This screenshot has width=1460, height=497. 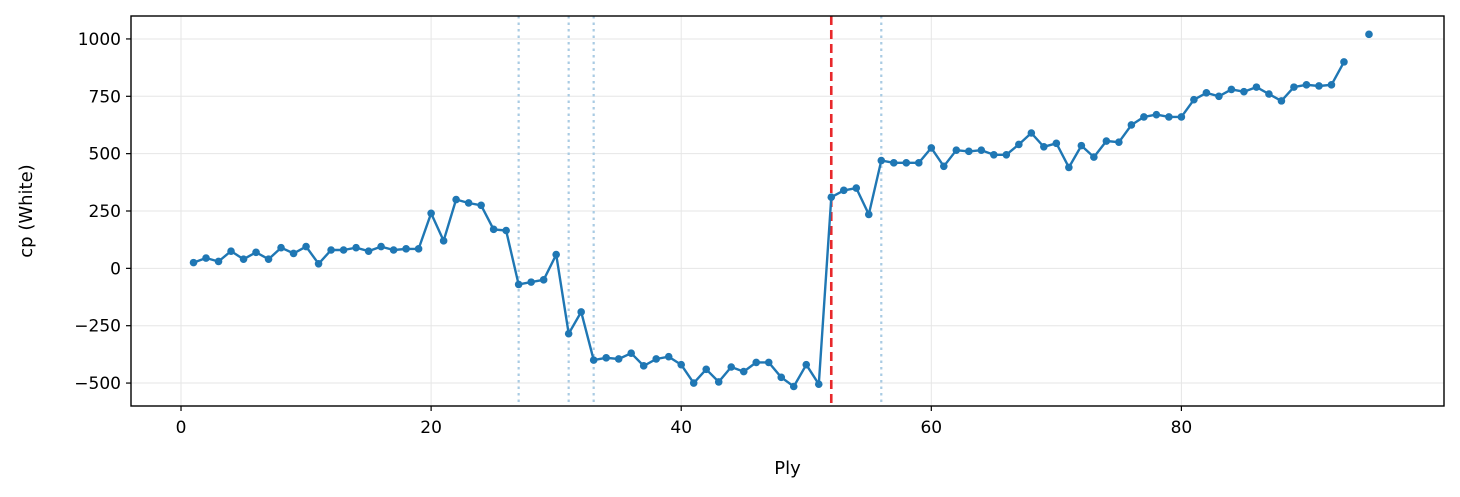 What do you see at coordinates (431, 428) in the screenshot?
I see `x-tick-label: 20` at bounding box center [431, 428].